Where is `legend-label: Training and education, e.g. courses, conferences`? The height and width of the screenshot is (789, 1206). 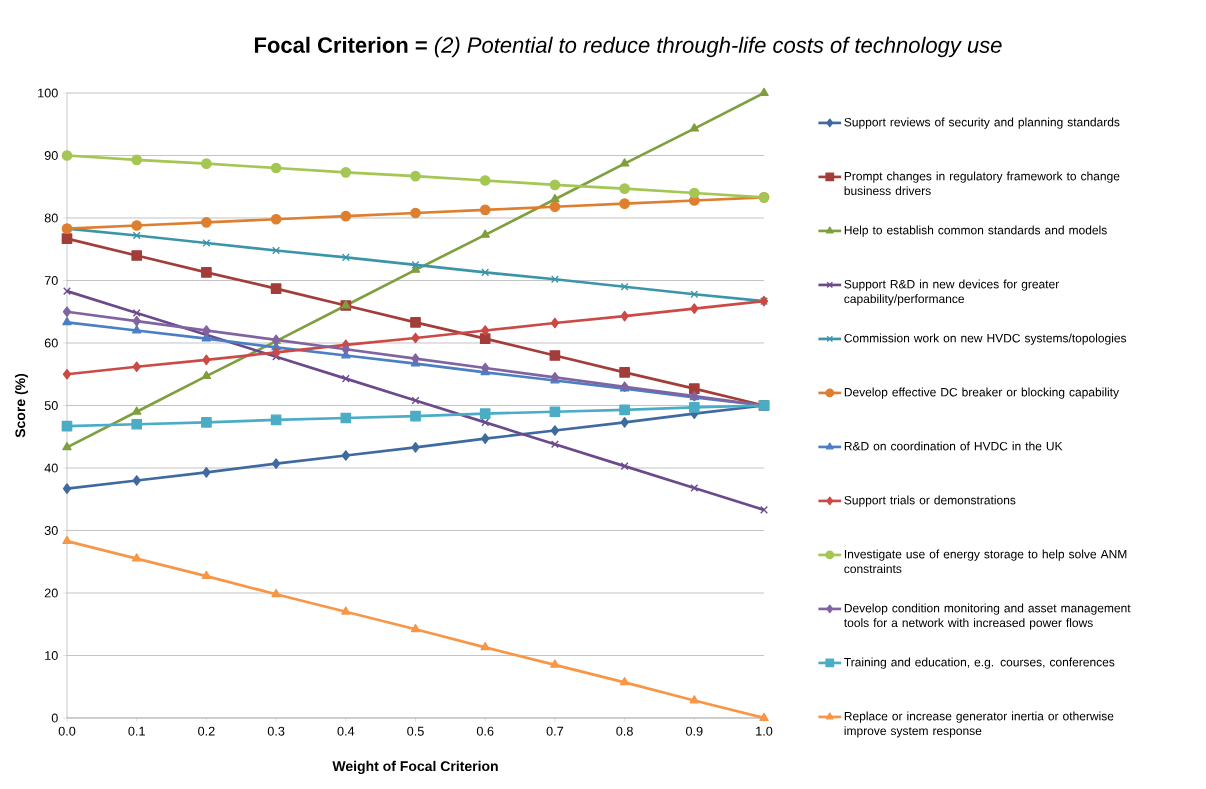 legend-label: Training and education, e.g. courses, conferences is located at coordinates (979, 663).